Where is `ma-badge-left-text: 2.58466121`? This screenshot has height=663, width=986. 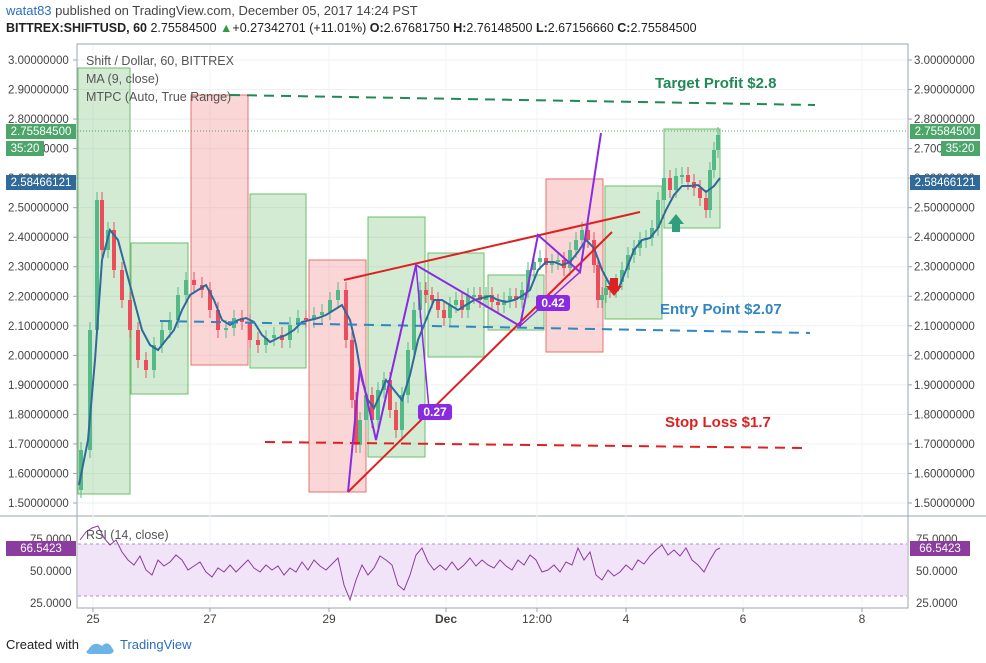
ma-badge-left-text: 2.58466121 is located at coordinates (41, 183).